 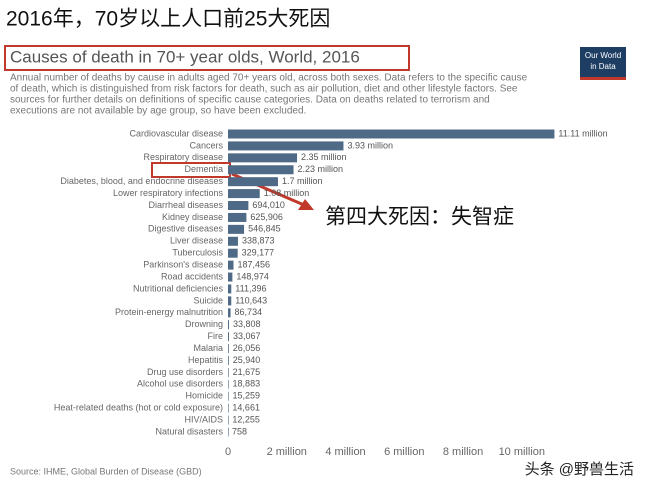 I want to click on value-label: 758, so click(x=239, y=431).